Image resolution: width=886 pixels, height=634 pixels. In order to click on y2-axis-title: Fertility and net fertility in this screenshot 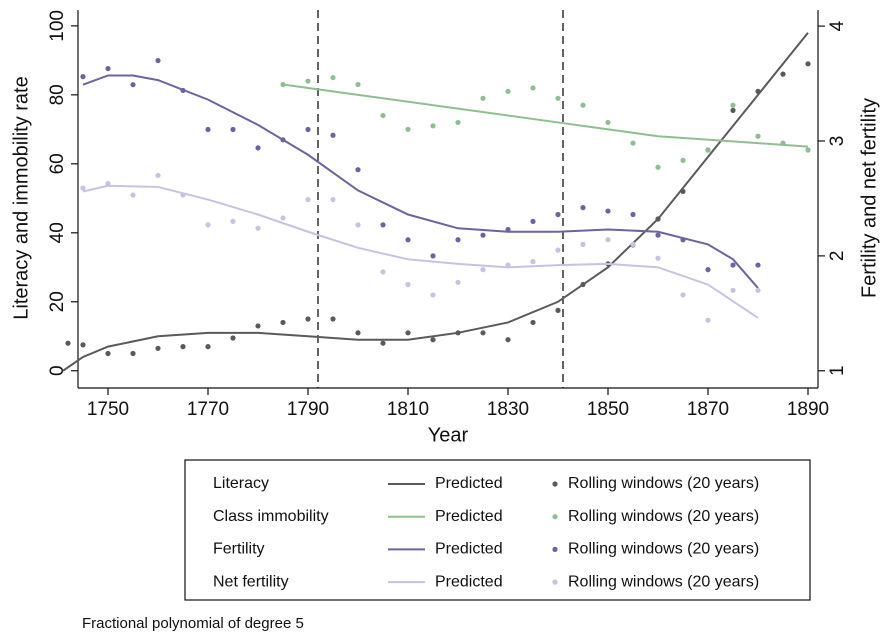, I will do `click(869, 198)`.